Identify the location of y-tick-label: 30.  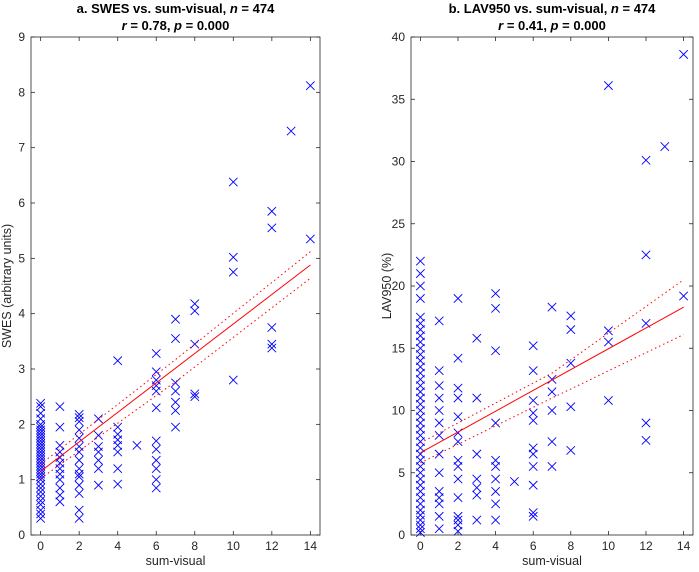
(399, 162).